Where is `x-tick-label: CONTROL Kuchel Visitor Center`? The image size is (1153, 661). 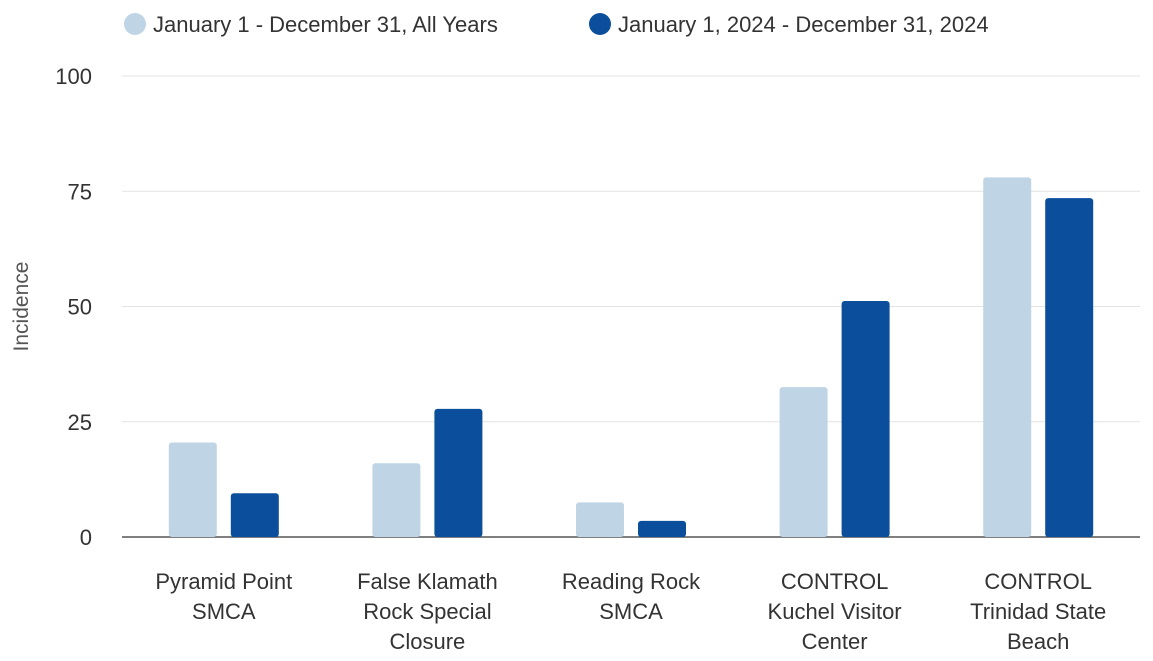
x-tick-label: CONTROL Kuchel Visitor Center is located at coordinates (835, 611).